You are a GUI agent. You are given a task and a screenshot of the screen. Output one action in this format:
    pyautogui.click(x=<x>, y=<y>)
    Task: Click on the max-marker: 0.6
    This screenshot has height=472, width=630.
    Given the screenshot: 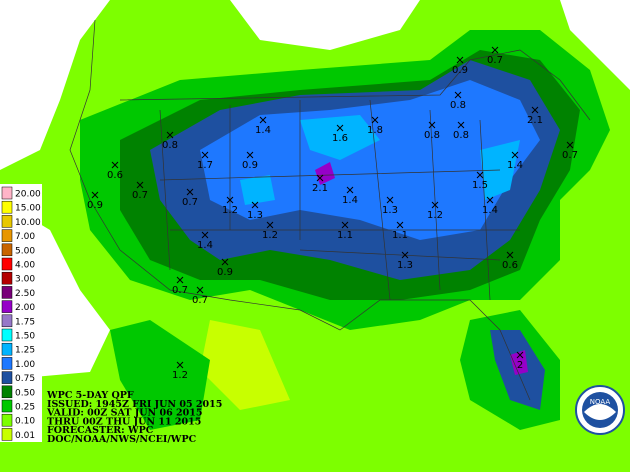 What is the action you would take?
    pyautogui.click(x=510, y=261)
    